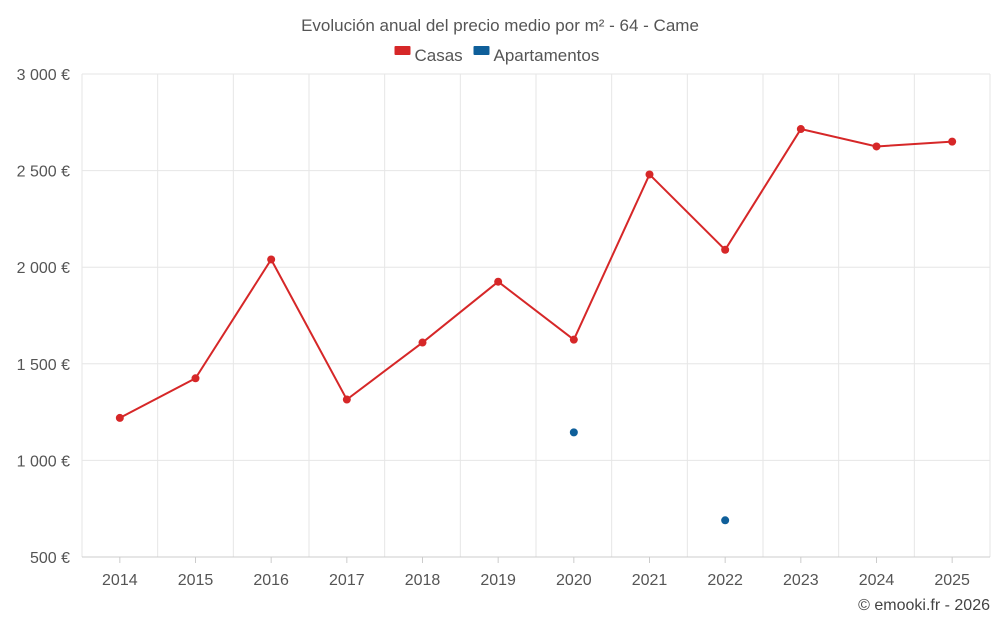 This screenshot has height=625, width=1000. I want to click on legend: Casas Apartamentos, so click(497, 55).